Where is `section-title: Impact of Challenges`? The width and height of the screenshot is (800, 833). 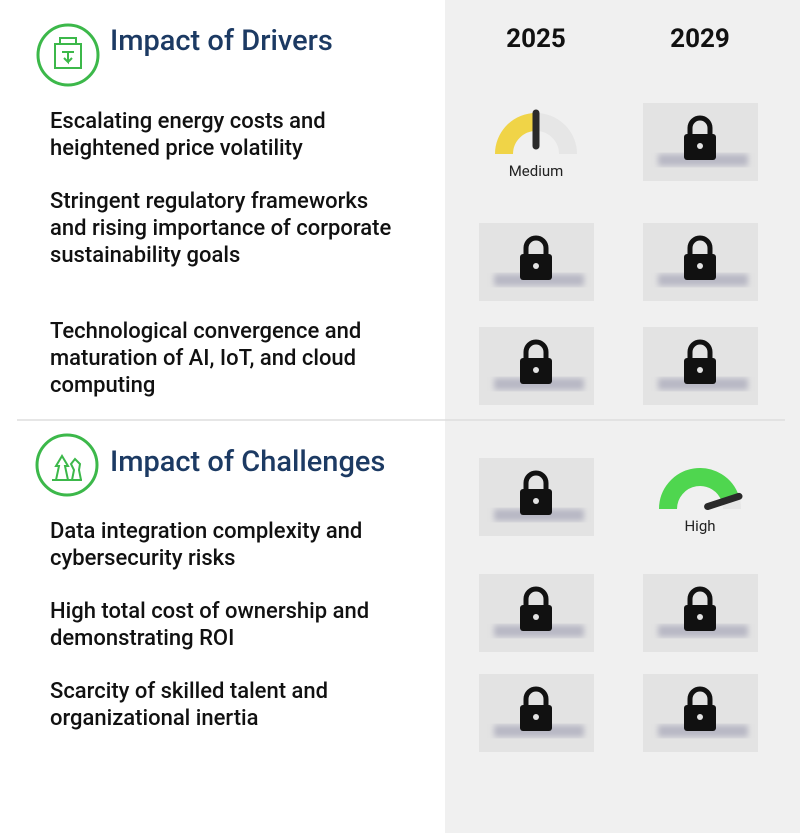 section-title: Impact of Challenges is located at coordinates (248, 462).